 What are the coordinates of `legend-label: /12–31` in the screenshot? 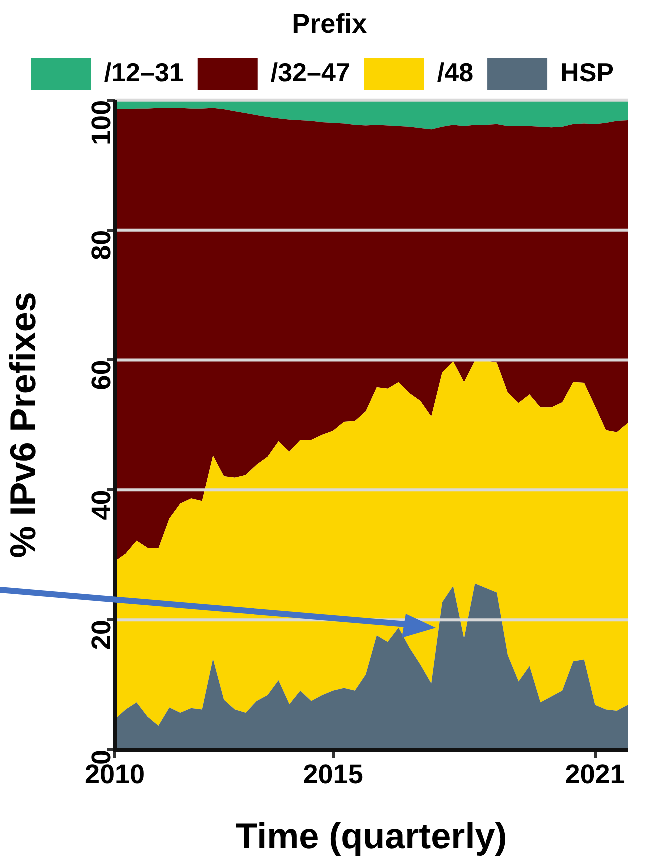 It's located at (144, 73).